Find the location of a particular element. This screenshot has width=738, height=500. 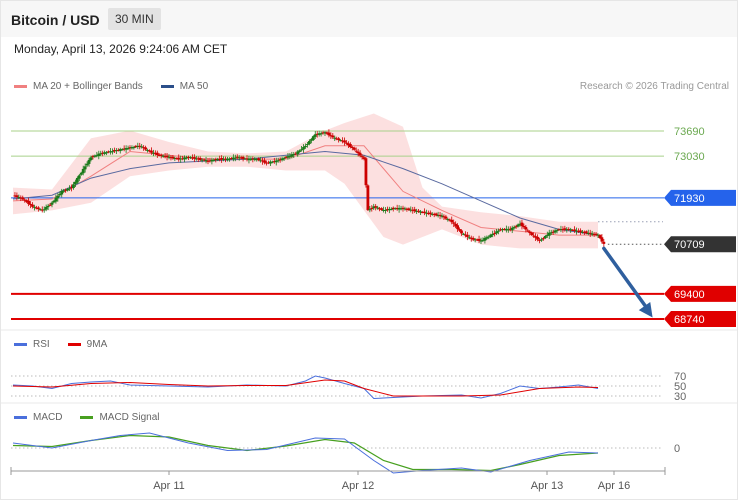

timeframe-button: 30 MIN is located at coordinates (134, 19).